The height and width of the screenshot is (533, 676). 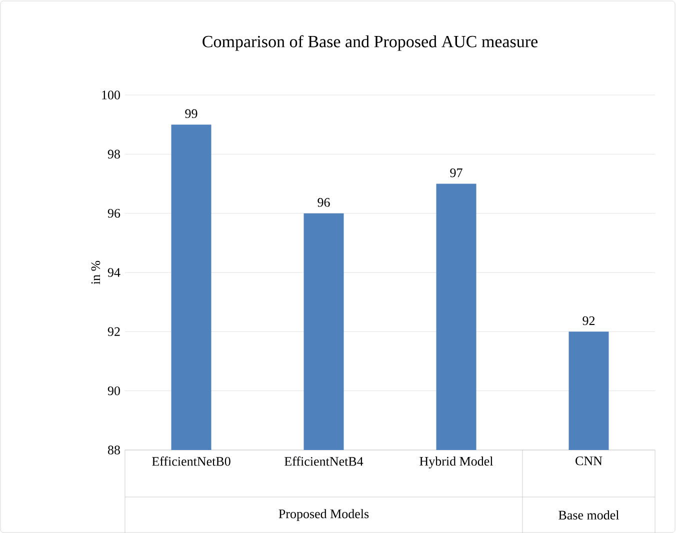 I want to click on y-tick-label: 88, so click(x=114, y=450).